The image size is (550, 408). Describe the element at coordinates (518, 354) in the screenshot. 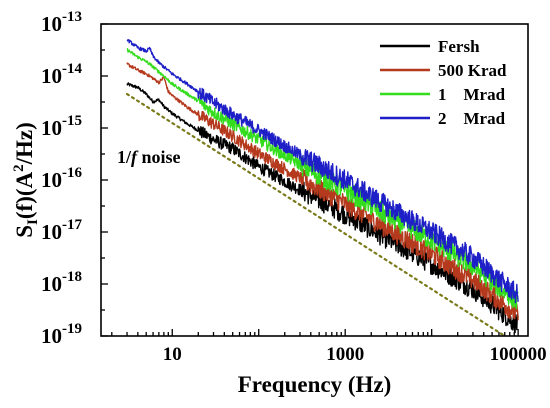

I see `x-tick-label: 100000` at that location.